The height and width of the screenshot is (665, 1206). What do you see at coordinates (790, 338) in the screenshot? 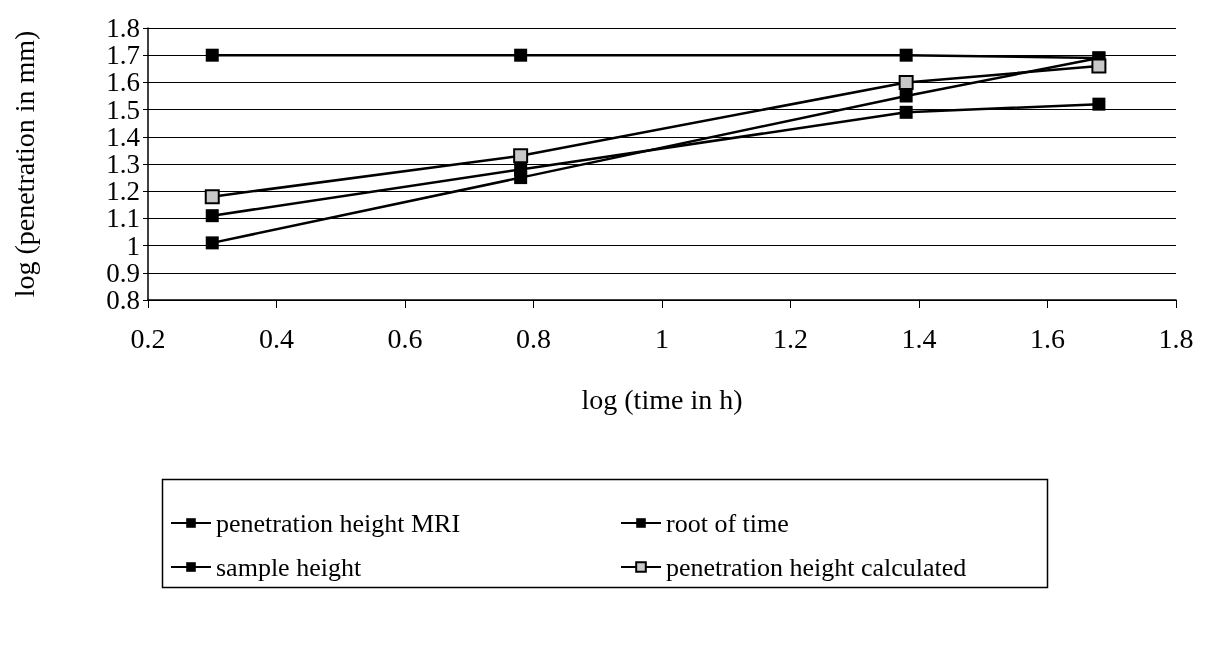
I see `x-tick-label: 1.2` at bounding box center [790, 338].